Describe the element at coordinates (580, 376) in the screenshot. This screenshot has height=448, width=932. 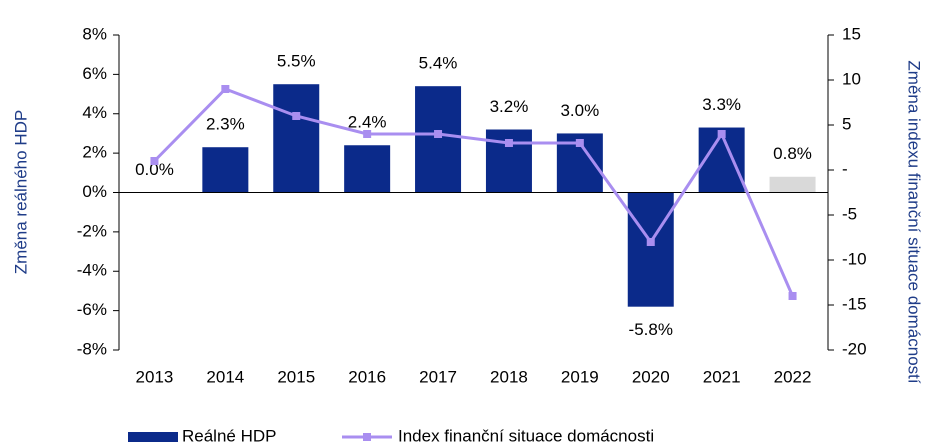
I see `x-tick-label: 2019` at that location.